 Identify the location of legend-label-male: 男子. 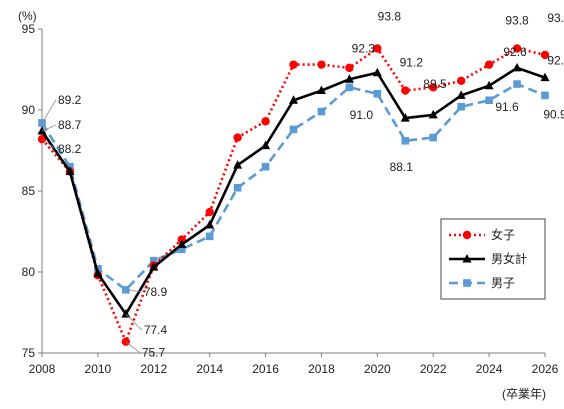
(503, 283).